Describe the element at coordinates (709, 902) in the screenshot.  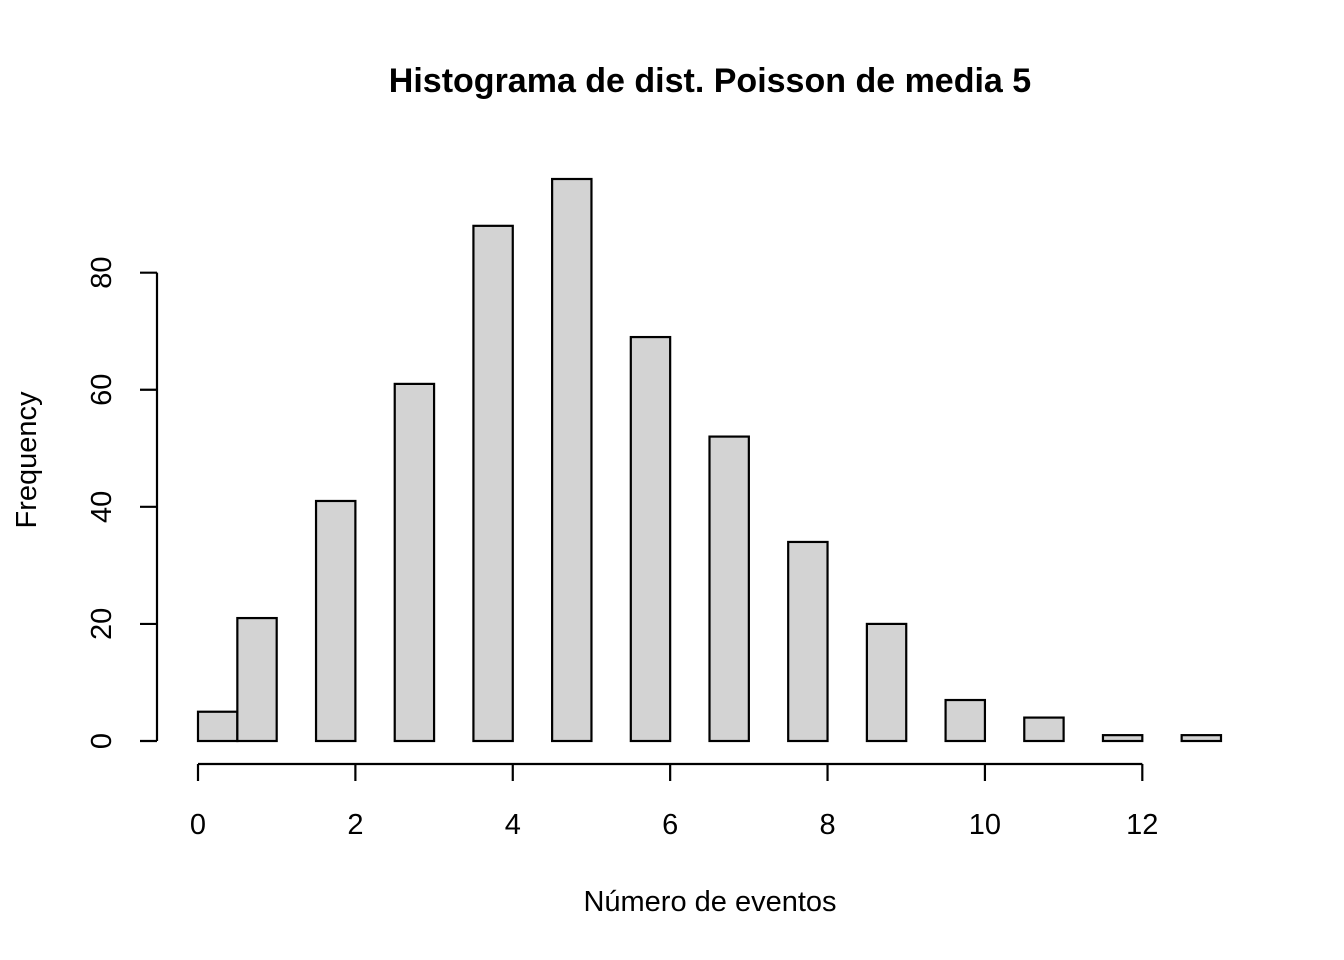
I see `x-axis-label: Número de eventos` at that location.